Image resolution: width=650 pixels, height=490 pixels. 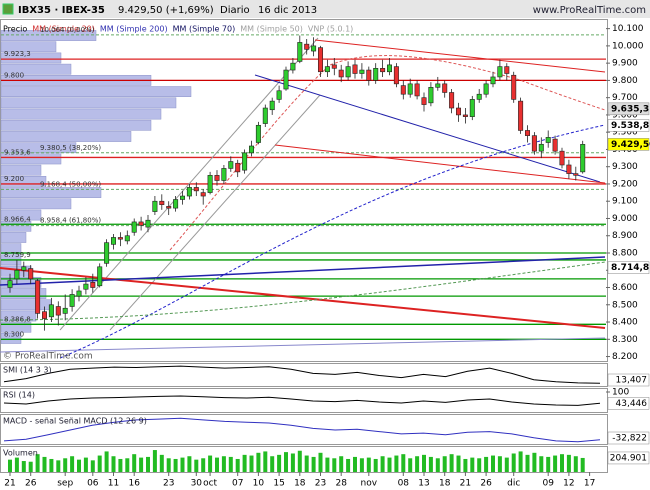 I want to click on source: www.ProRealTime.com, so click(x=589, y=10).